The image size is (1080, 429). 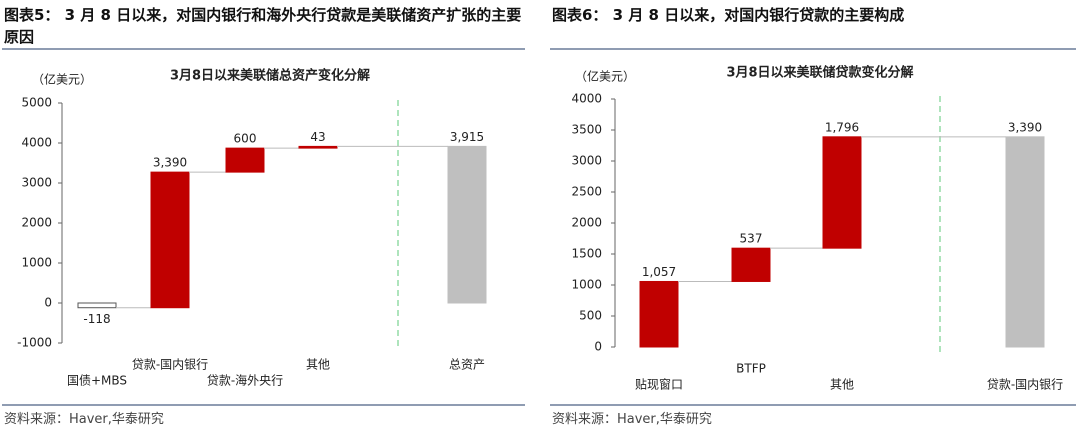 I want to click on y-tick-label: -1000, so click(x=34, y=343).